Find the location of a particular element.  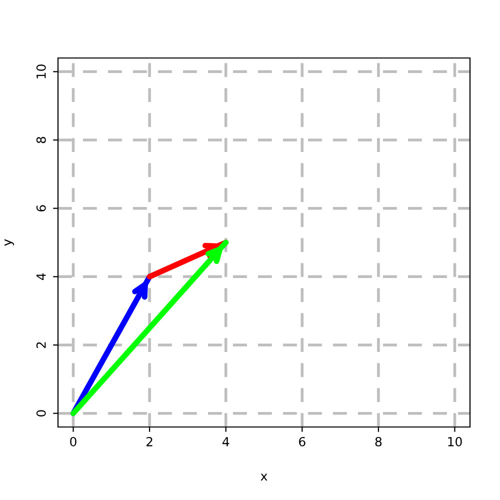

x-tick-label: 2 is located at coordinates (149, 441).